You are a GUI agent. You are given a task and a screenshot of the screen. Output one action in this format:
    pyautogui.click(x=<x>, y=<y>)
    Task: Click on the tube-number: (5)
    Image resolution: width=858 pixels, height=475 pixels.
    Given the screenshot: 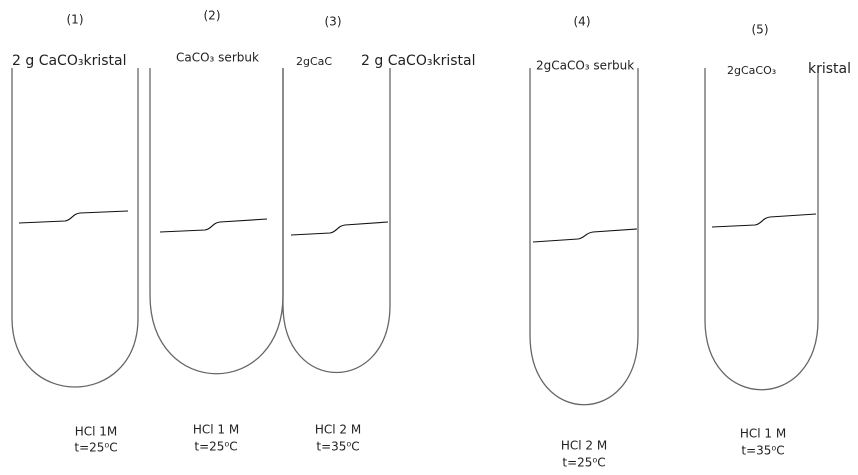 What is the action you would take?
    pyautogui.click(x=760, y=30)
    